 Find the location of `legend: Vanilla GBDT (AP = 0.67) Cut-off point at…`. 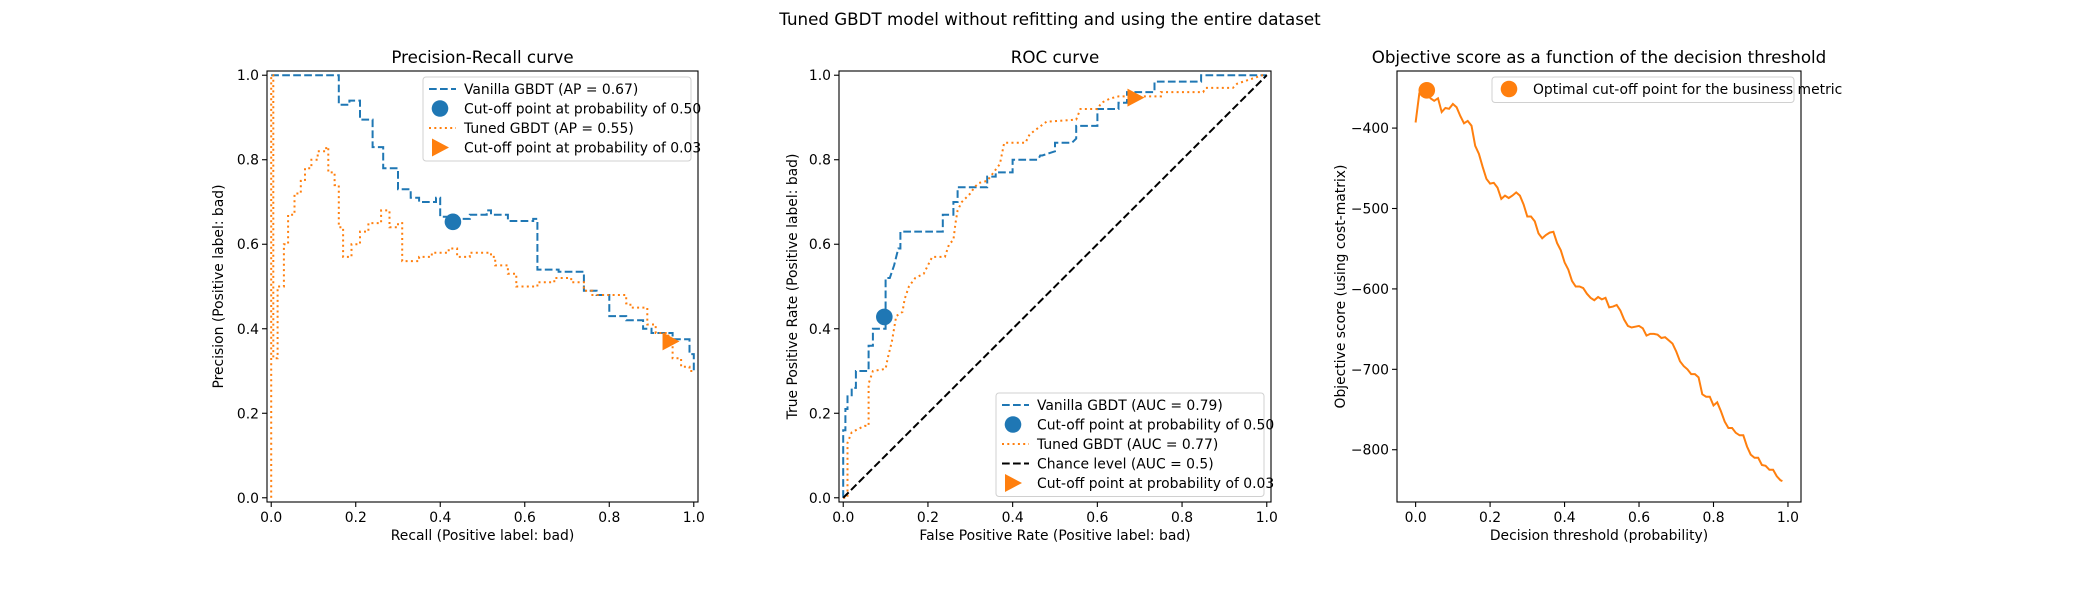

legend: Vanilla GBDT (AP = 0.67) Cut-off point at… is located at coordinates (561, 119).